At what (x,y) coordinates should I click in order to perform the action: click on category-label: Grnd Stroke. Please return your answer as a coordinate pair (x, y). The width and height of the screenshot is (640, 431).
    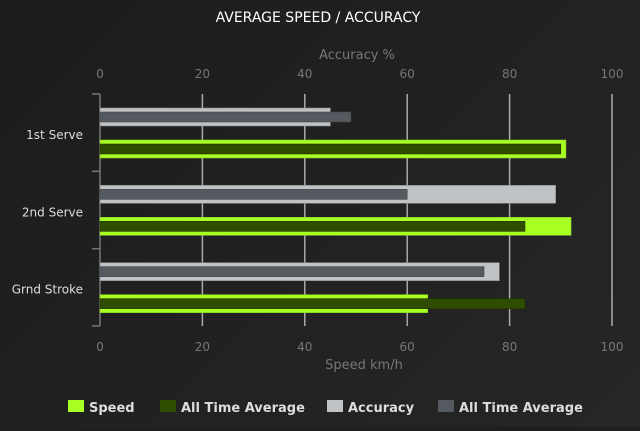
    Looking at the image, I should click on (47, 290).